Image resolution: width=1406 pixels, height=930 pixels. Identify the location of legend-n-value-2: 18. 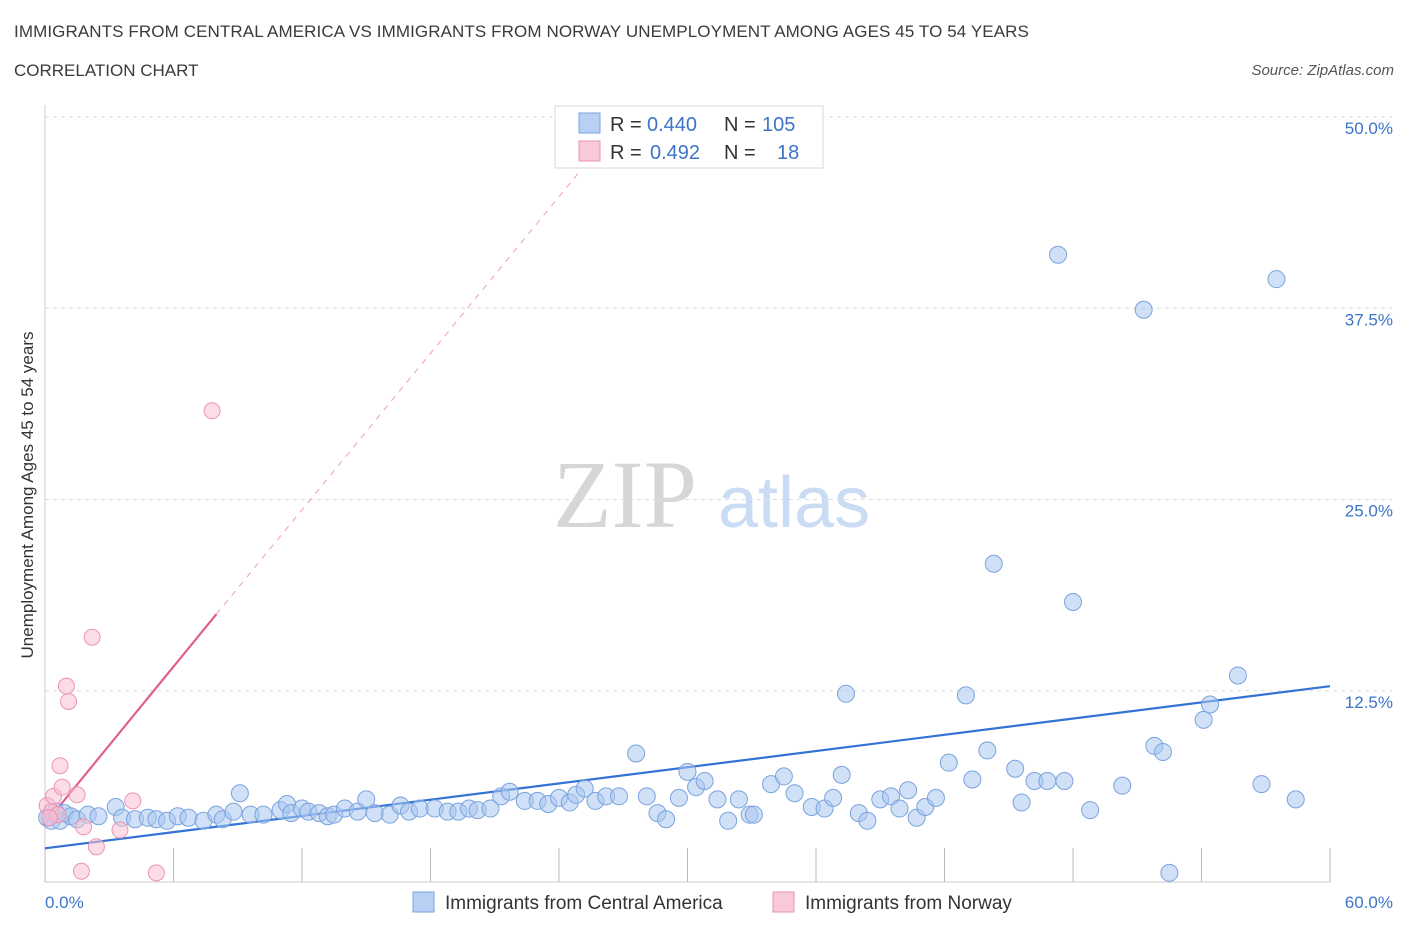
(788, 153).